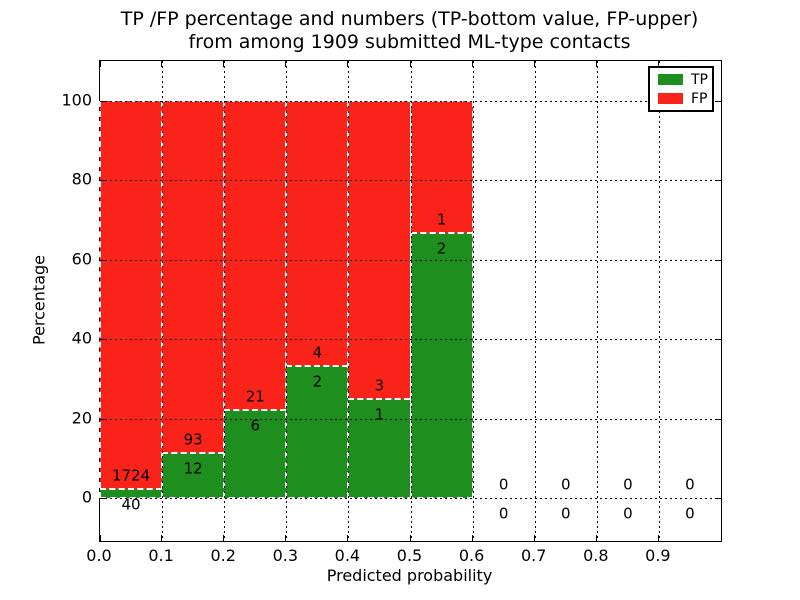  What do you see at coordinates (255, 453) in the screenshot?
I see `bar-tp-bin2` at bounding box center [255, 453].